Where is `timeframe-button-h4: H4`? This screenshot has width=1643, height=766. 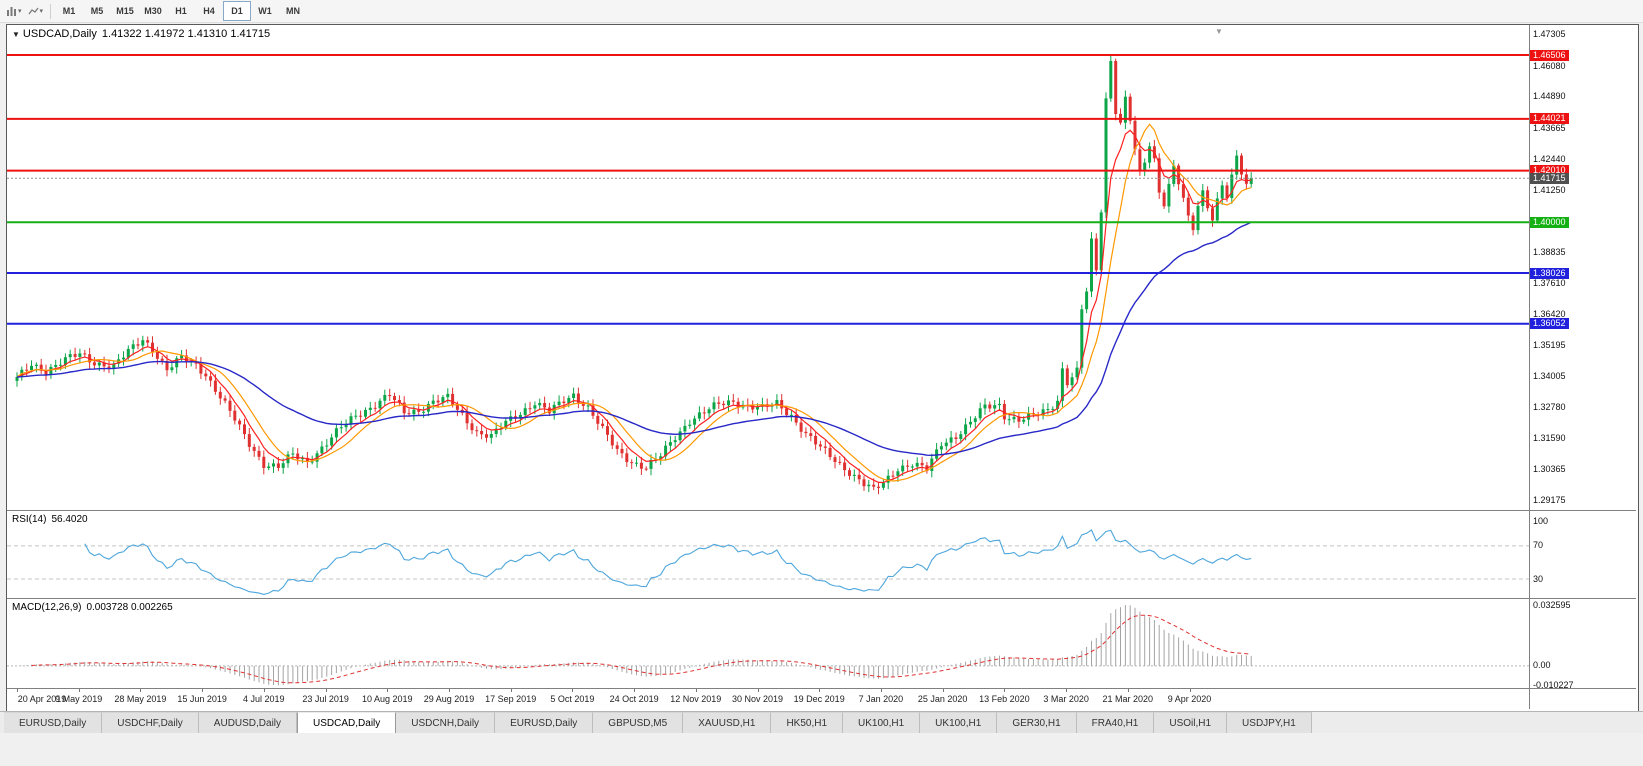
timeframe-button-h4: H4 is located at coordinates (209, 11).